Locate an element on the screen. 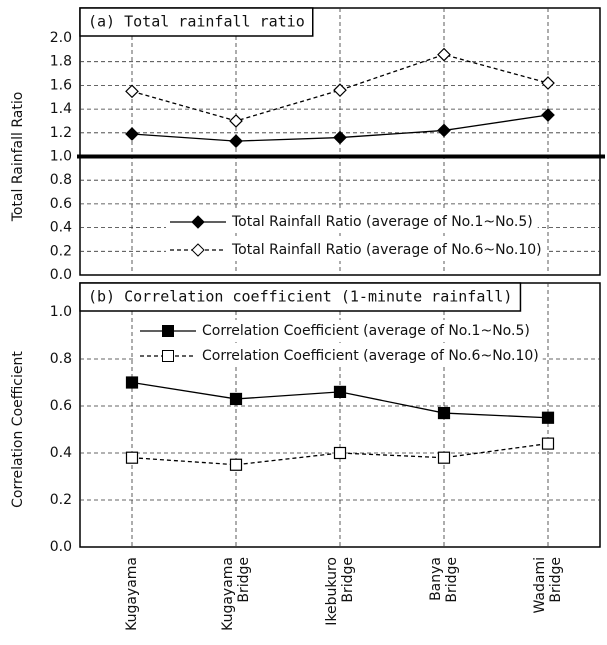 This screenshot has height=645, width=607. y-tick-label: 1.2 is located at coordinates (61, 133).